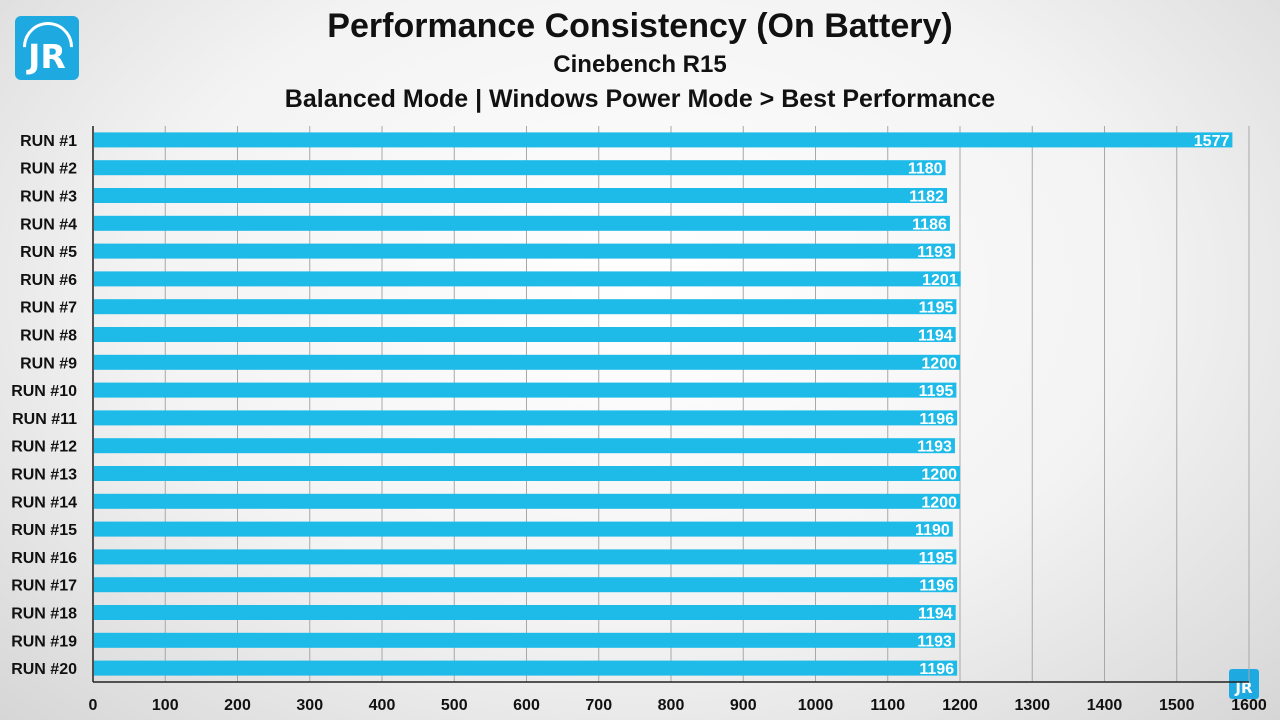  What do you see at coordinates (929, 224) in the screenshot?
I see `bar-value-label: 1186` at bounding box center [929, 224].